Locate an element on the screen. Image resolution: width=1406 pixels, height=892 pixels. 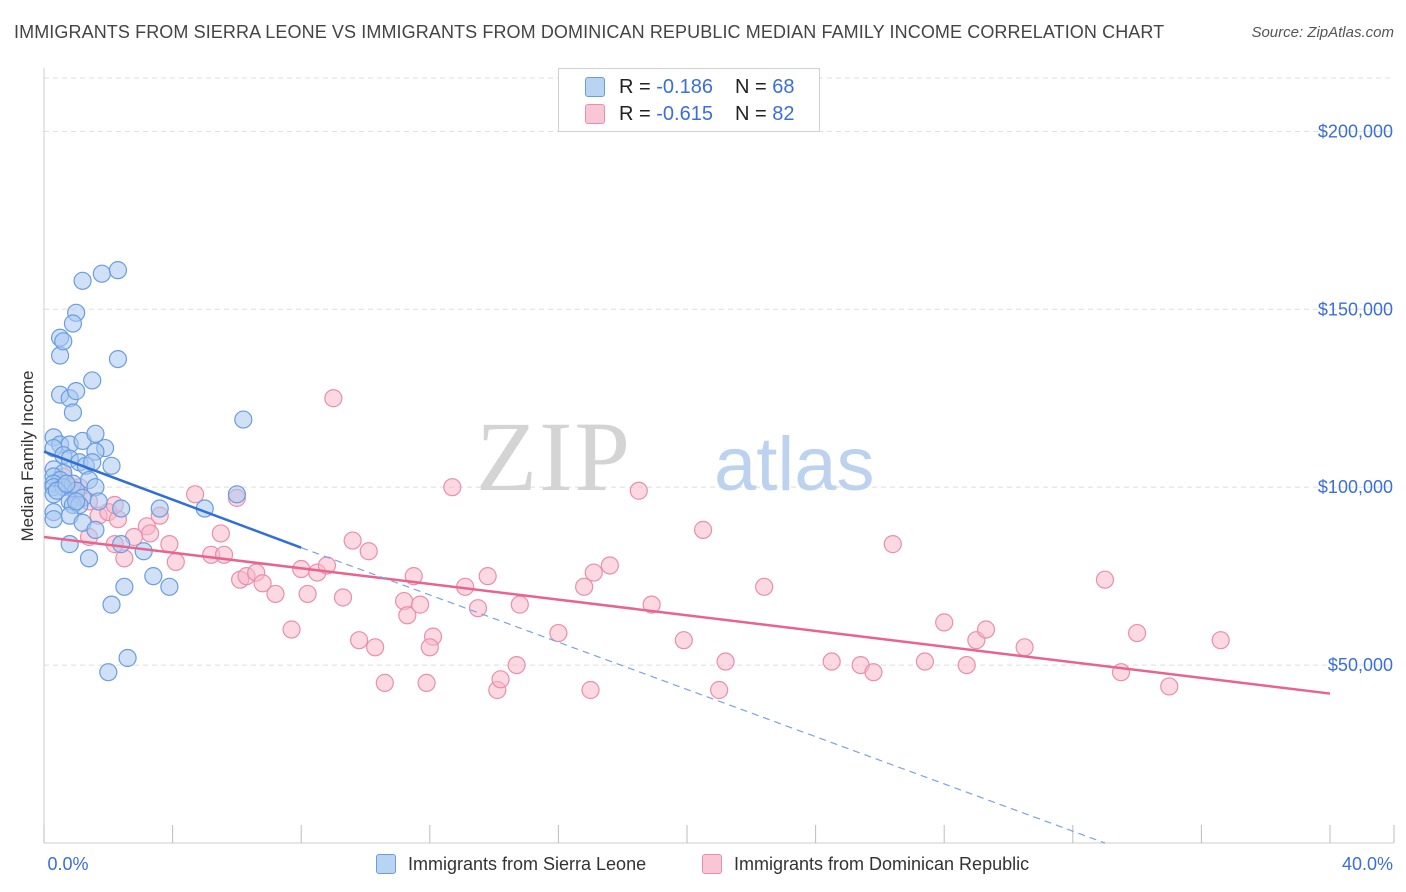
legend-n-value-1: 68 is located at coordinates (783, 86).